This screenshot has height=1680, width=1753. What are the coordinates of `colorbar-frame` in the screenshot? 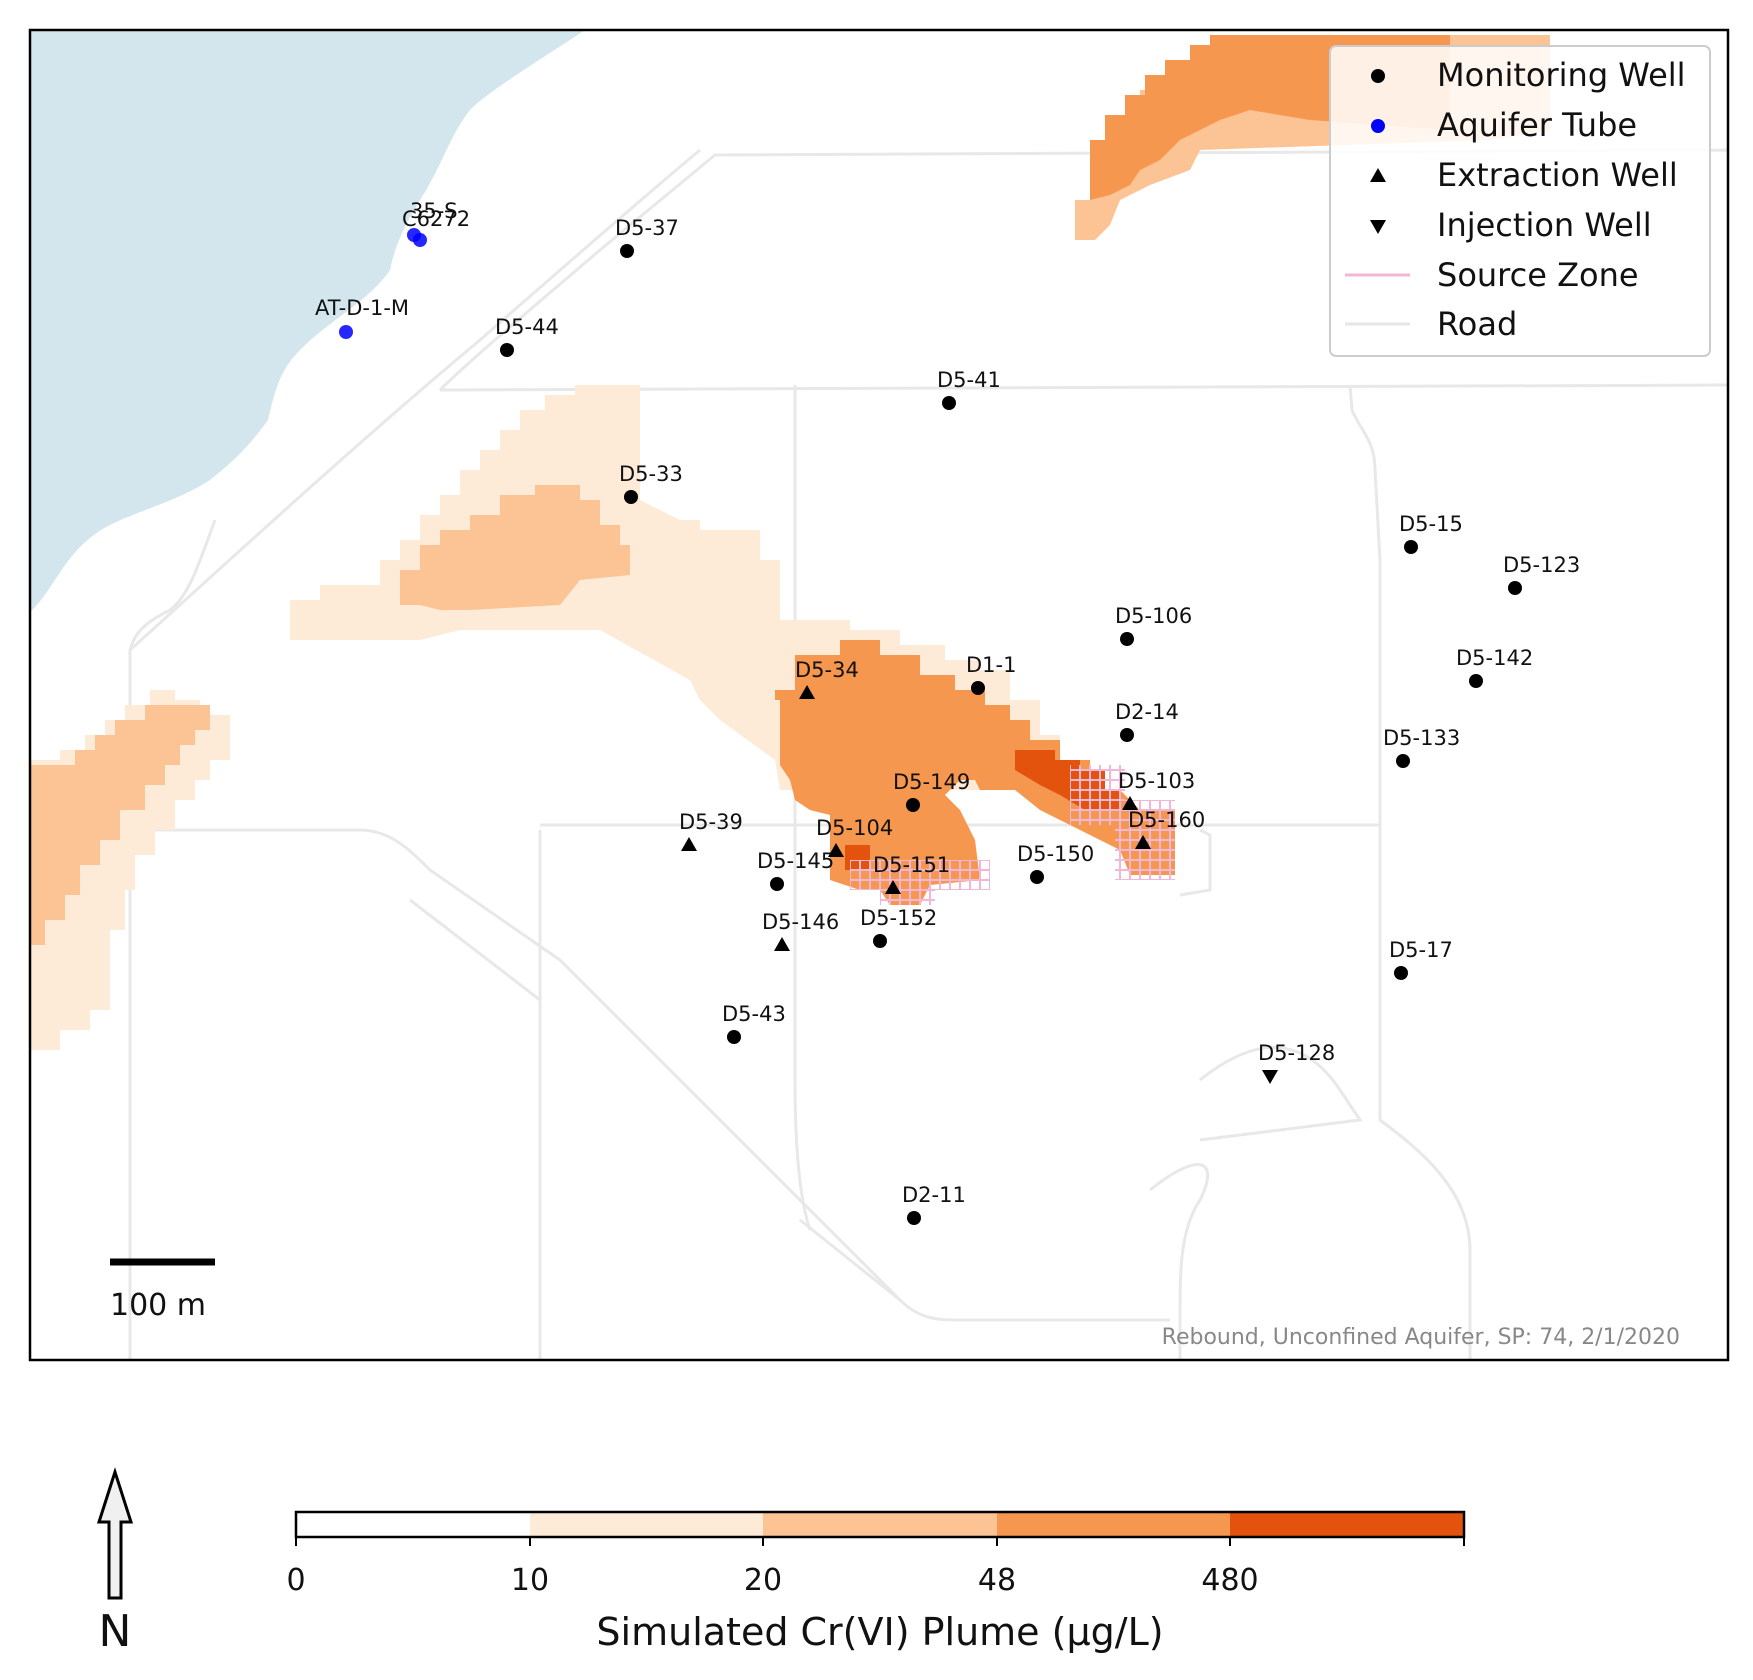 It's located at (880, 1524).